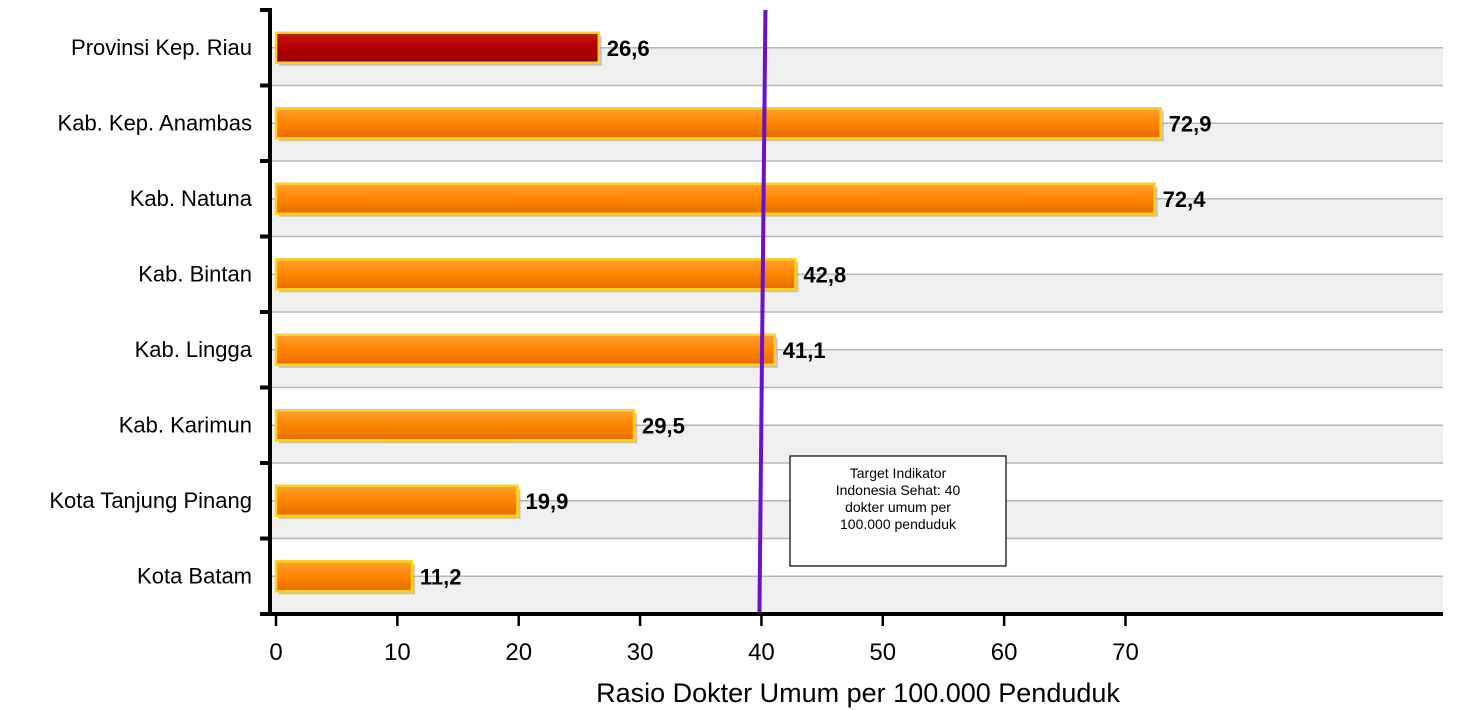  What do you see at coordinates (663, 425) in the screenshot?
I see `bar-value-label: 29,5` at bounding box center [663, 425].